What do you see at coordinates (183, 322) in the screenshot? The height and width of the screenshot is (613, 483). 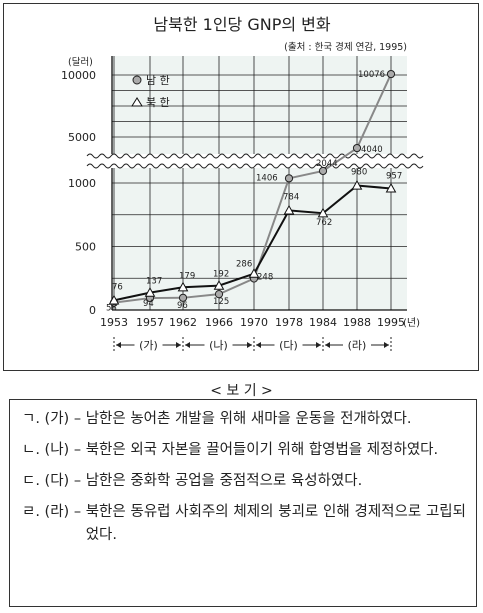 I see `x-tick-label: 1962` at bounding box center [183, 322].